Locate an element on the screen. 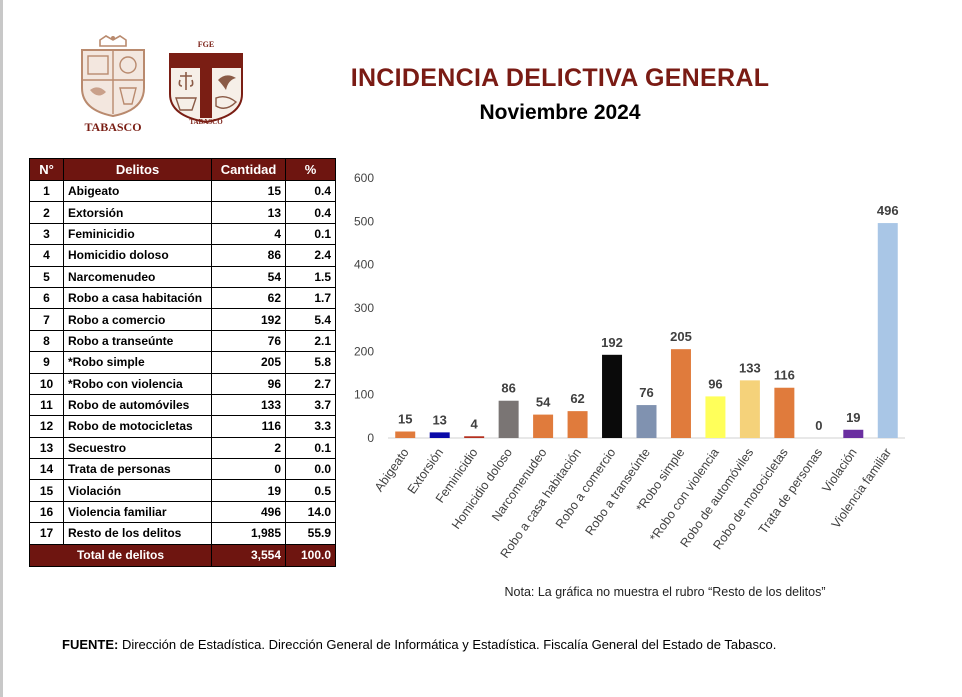 The width and height of the screenshot is (962, 697). row-quantity: 96 is located at coordinates (248, 383).